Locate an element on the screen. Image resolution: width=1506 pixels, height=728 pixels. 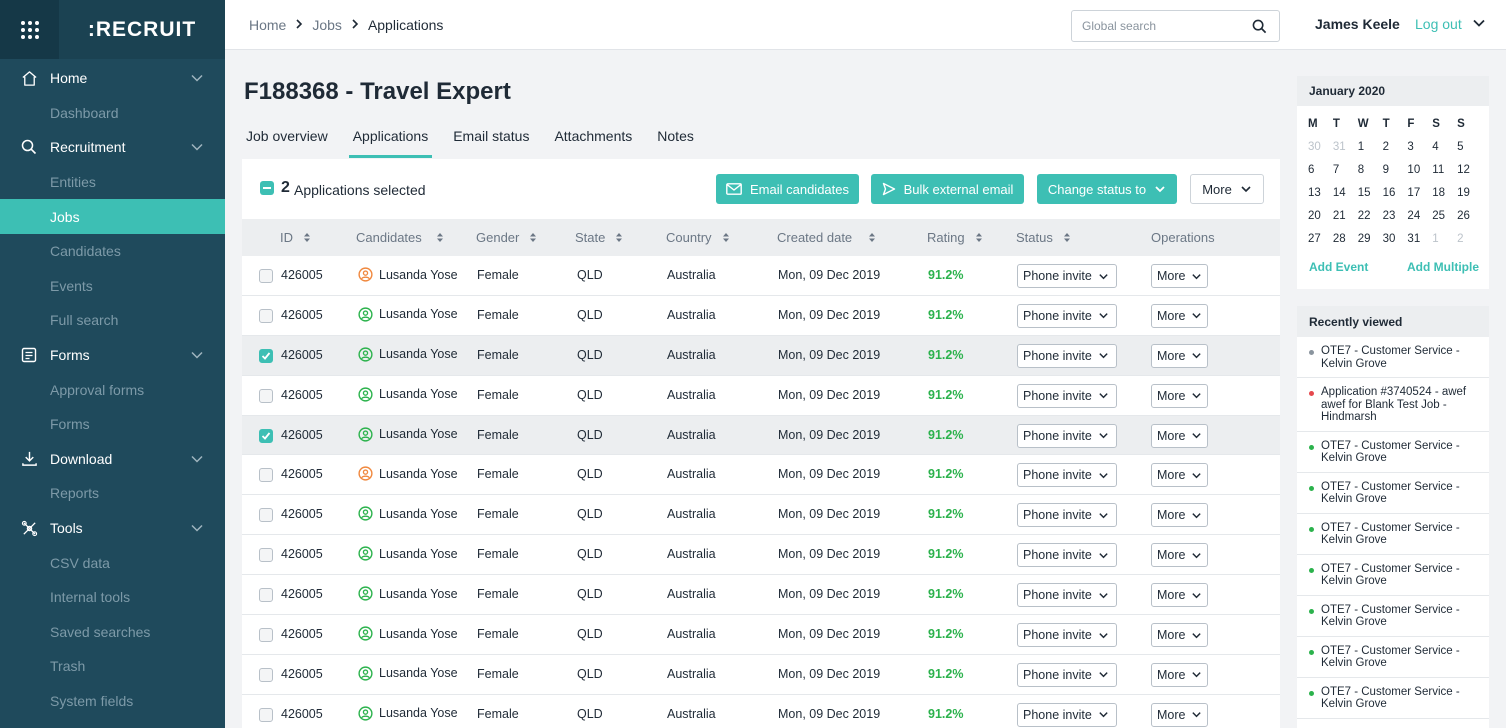
calendar-day: 3 is located at coordinates (1410, 147).